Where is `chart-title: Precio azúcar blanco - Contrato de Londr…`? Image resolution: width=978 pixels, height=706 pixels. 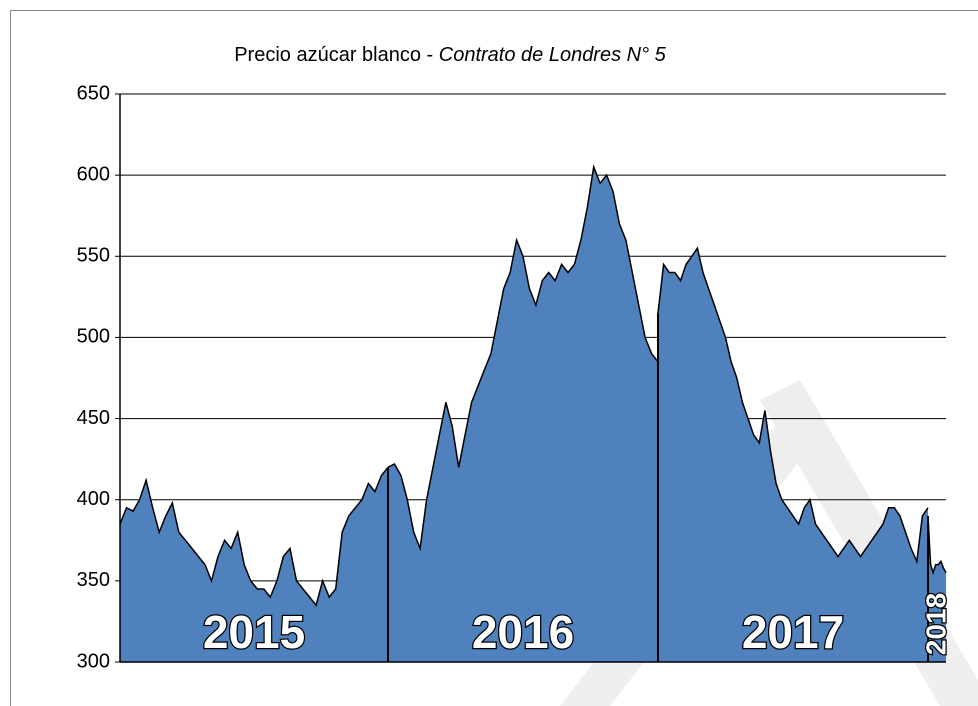 chart-title: Precio azúcar blanco - Contrato de Londr… is located at coordinates (450, 55).